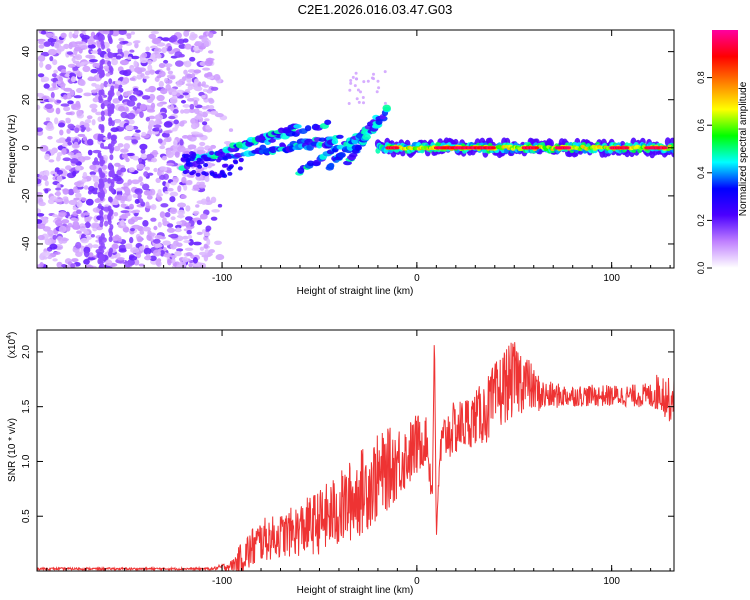 Image resolution: width=750 pixels, height=600 pixels. Describe the element at coordinates (26, 148) in the screenshot. I see `spectrogram-y-tick-label: 0` at that location.